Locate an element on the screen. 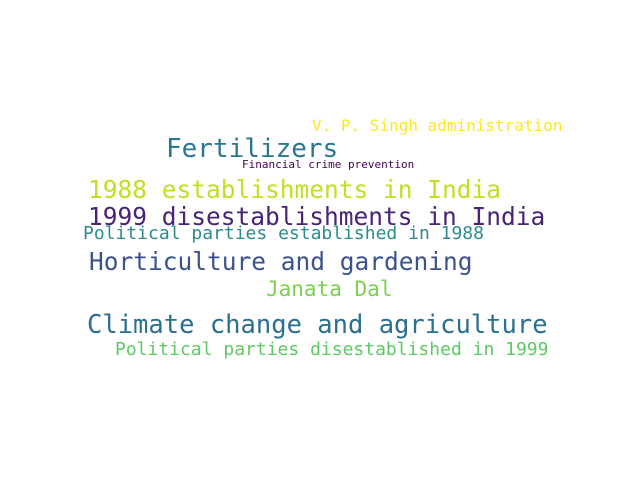 Image resolution: width=640 pixels, height=480 pixels. word: V. P. Singh administration is located at coordinates (437, 125).